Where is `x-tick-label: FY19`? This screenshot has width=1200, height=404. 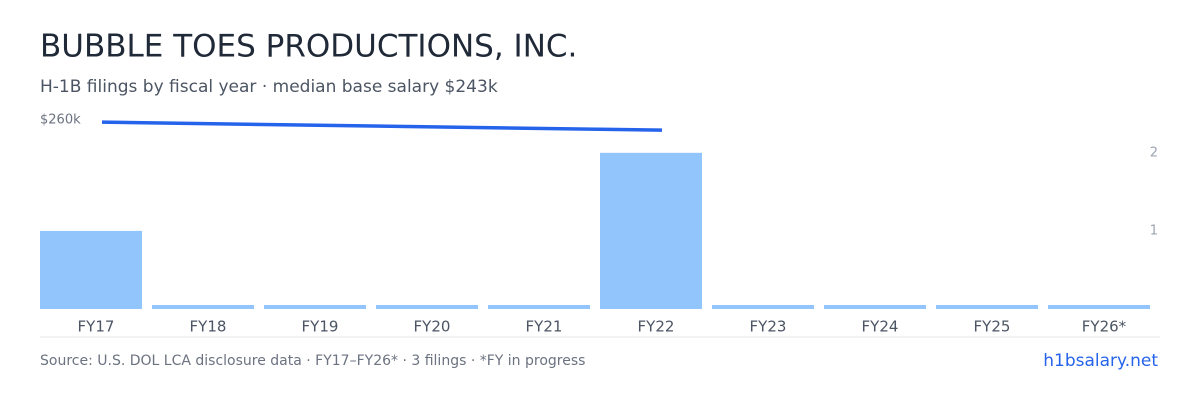 x-tick-label: FY19 is located at coordinates (320, 327).